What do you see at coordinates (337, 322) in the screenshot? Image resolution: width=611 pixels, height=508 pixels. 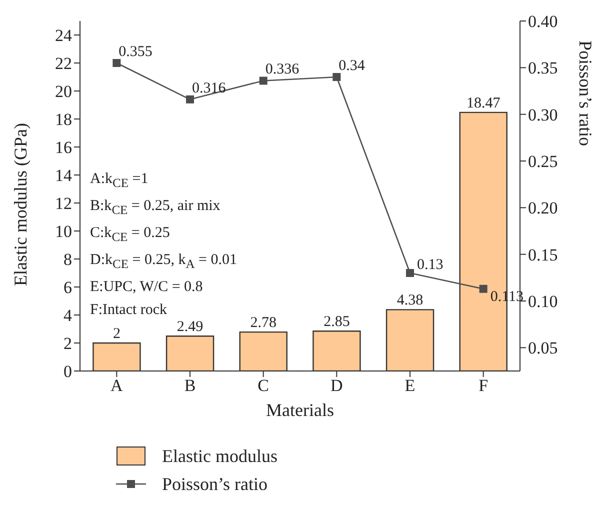 I see `data-label: 2.85` at bounding box center [337, 322].